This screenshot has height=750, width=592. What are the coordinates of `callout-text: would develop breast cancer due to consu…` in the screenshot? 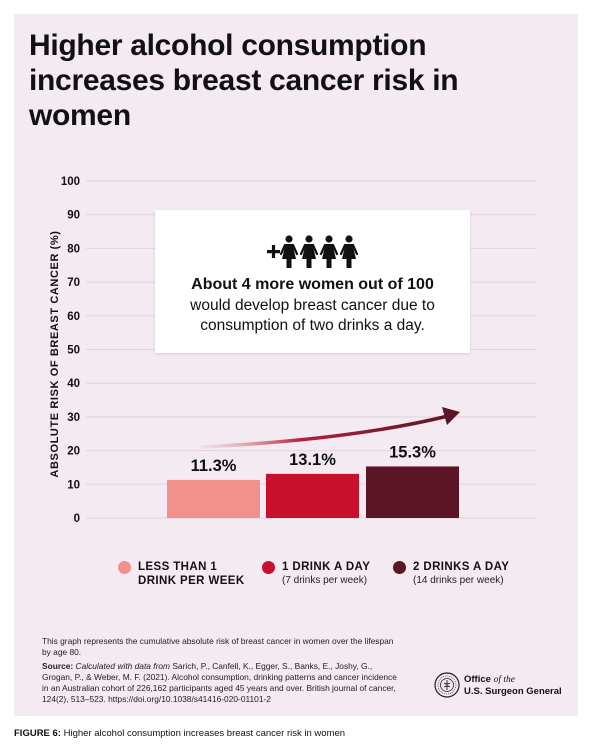 It's located at (312, 315).